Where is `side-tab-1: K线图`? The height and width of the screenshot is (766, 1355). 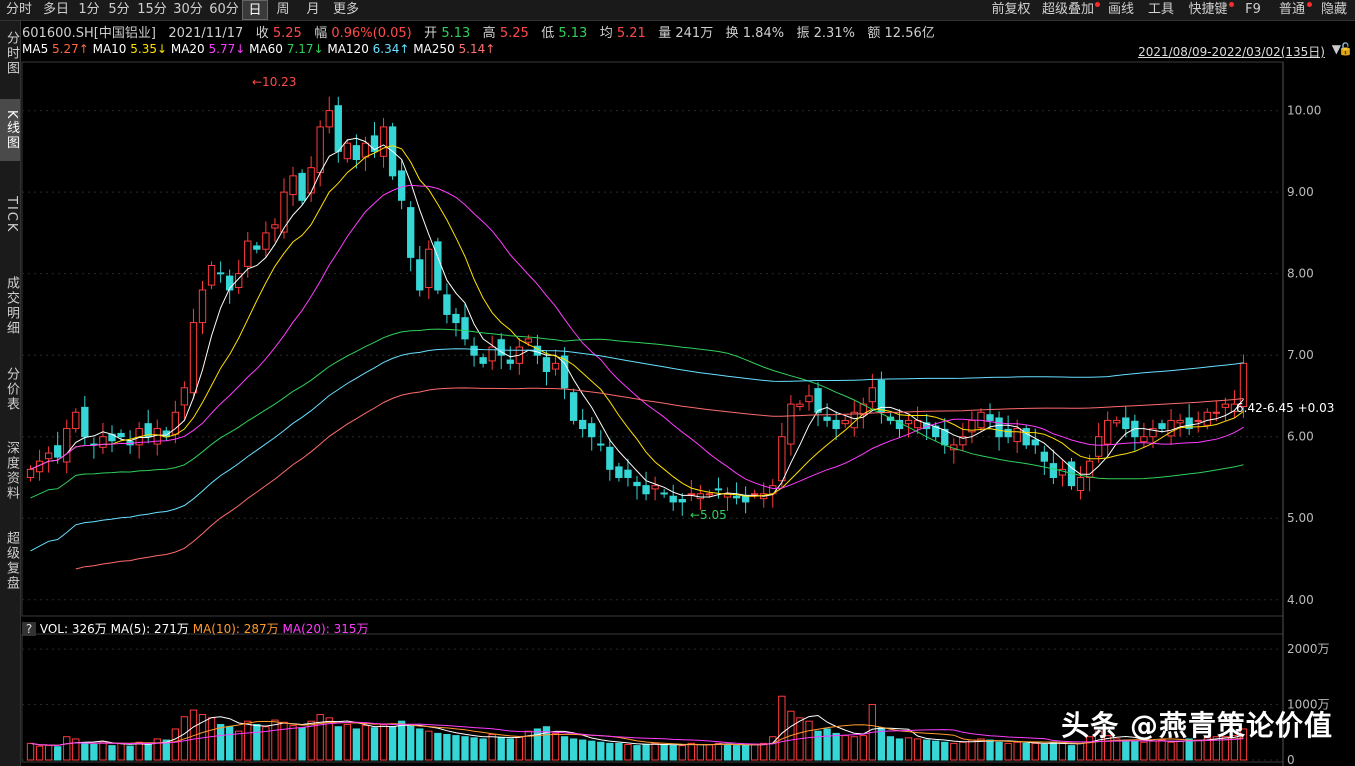
side-tab-1: K线图 is located at coordinates (10, 130).